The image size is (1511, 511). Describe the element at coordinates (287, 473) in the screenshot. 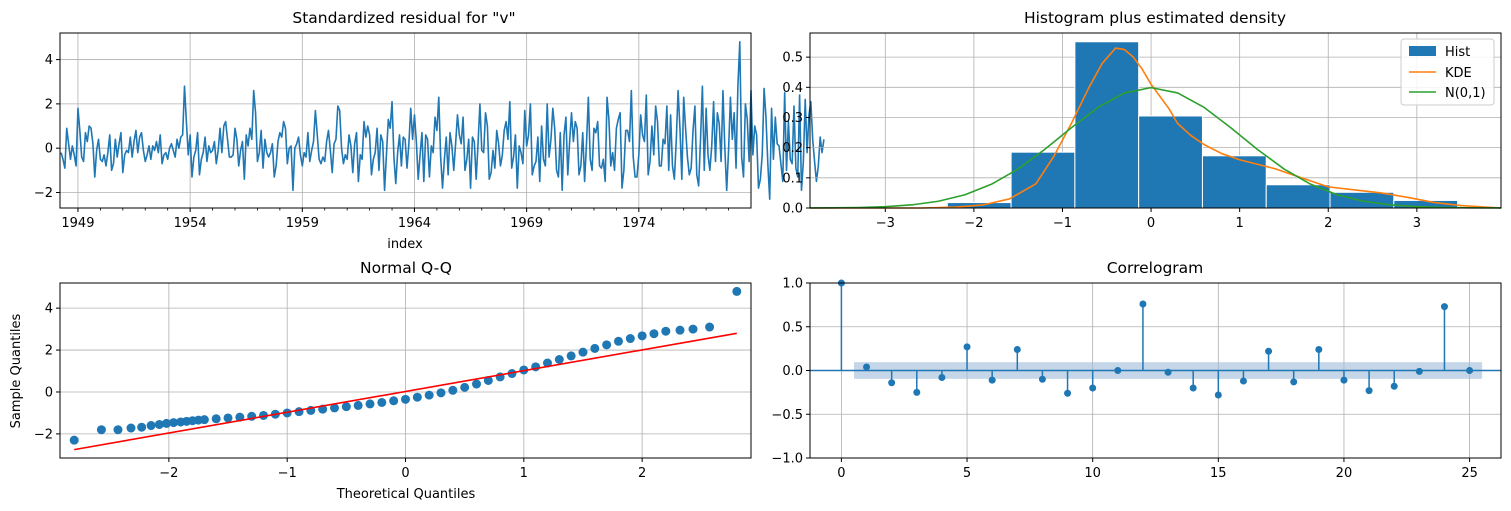

I see `x-tick-label: −1` at that location.